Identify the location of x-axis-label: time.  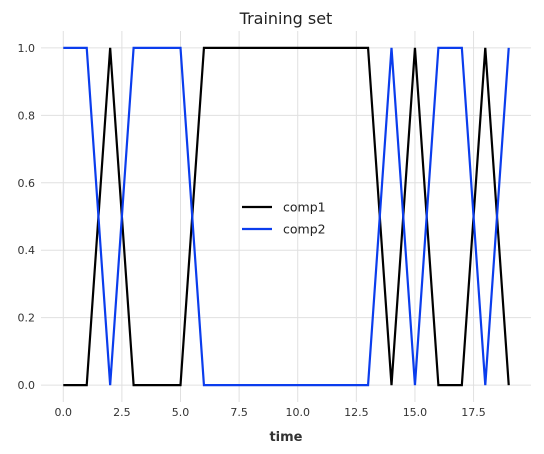
(285, 437).